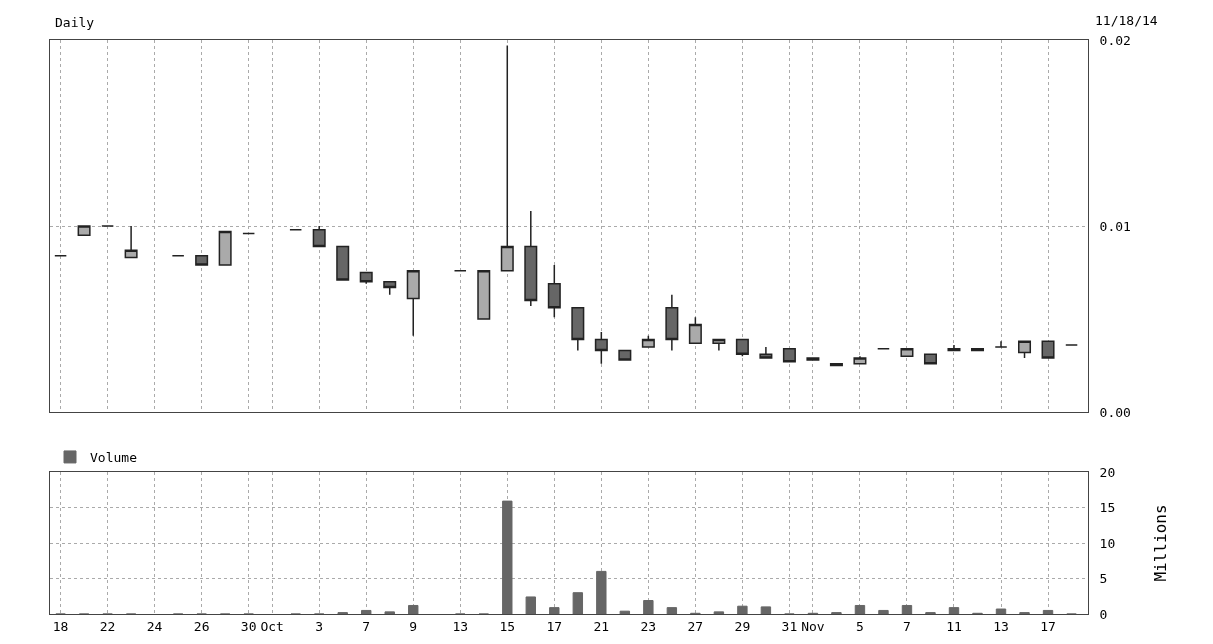 The width and height of the screenshot is (1213, 644). What do you see at coordinates (507, 626) in the screenshot?
I see `x-tick-label: 15` at bounding box center [507, 626].